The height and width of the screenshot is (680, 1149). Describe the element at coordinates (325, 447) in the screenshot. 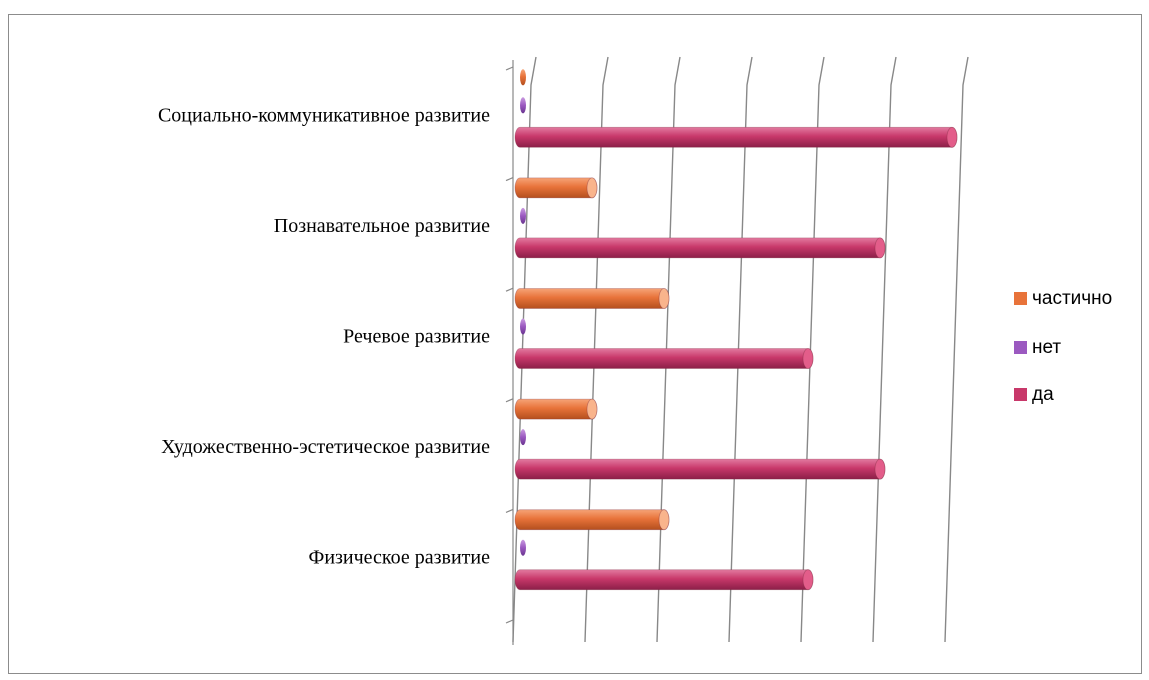

I see `category-label: Художественно-эстетическое развитие` at that location.